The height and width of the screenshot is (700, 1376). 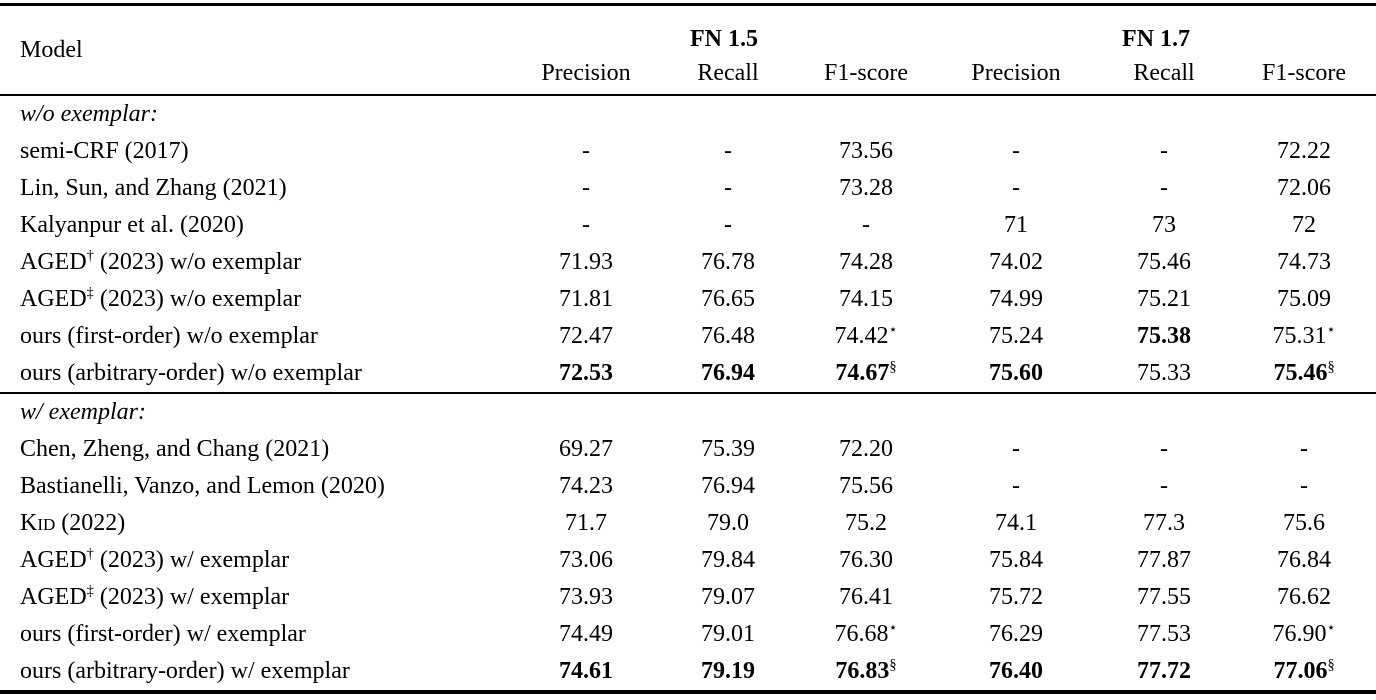 What do you see at coordinates (89, 114) in the screenshot?
I see `section-heading: w/o exemplar:` at bounding box center [89, 114].